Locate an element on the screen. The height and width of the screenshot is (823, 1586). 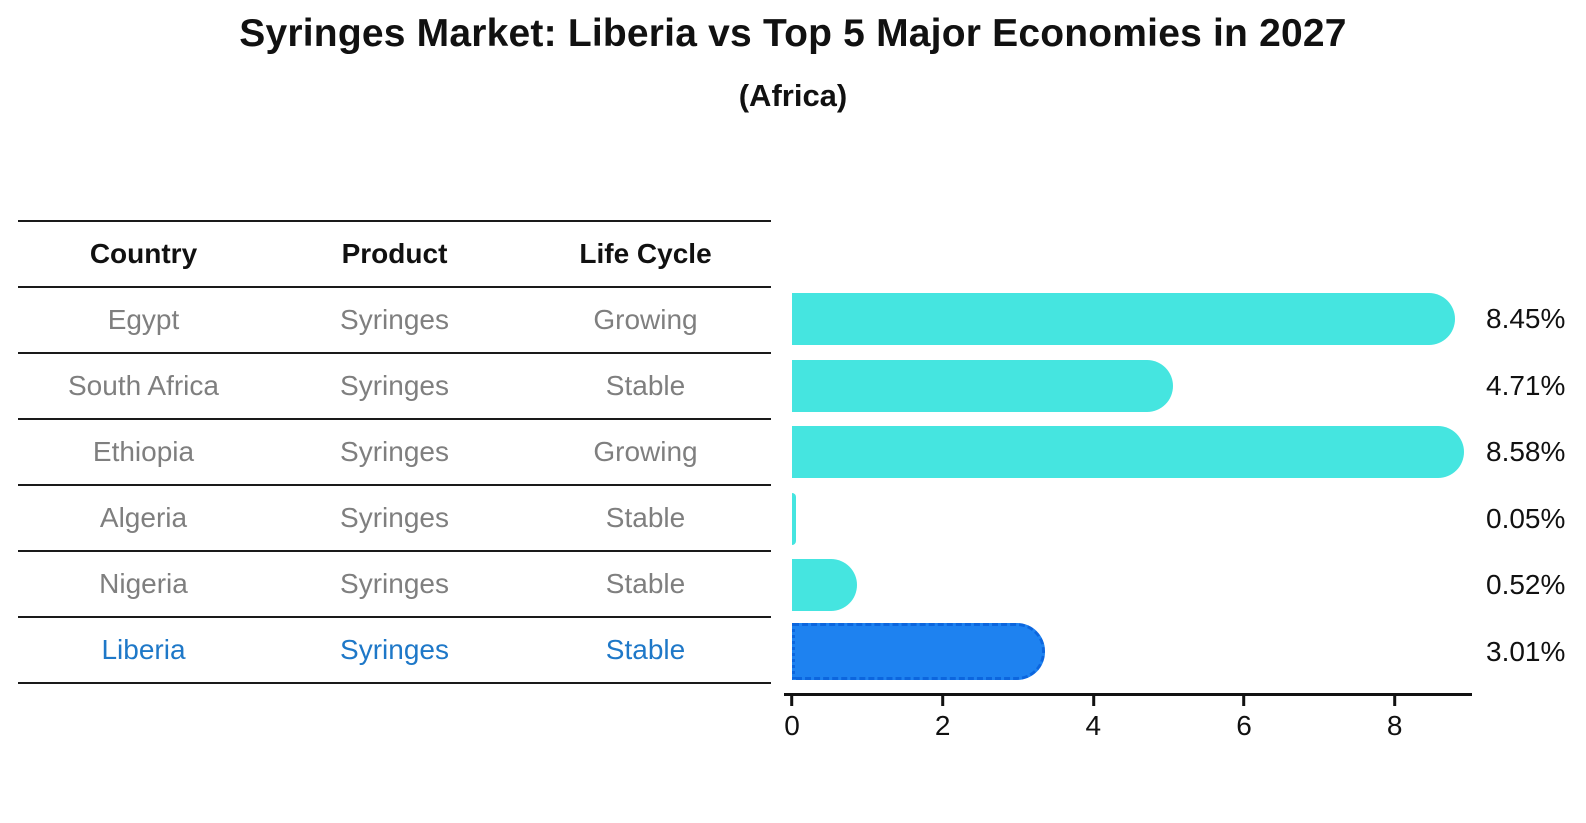
x-axis-tick-2: 2 is located at coordinates (942, 718).